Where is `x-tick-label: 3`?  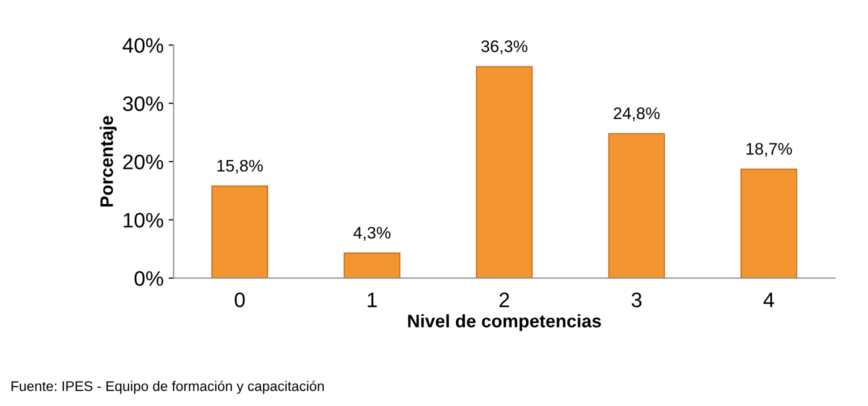 x-tick-label: 3 is located at coordinates (637, 300).